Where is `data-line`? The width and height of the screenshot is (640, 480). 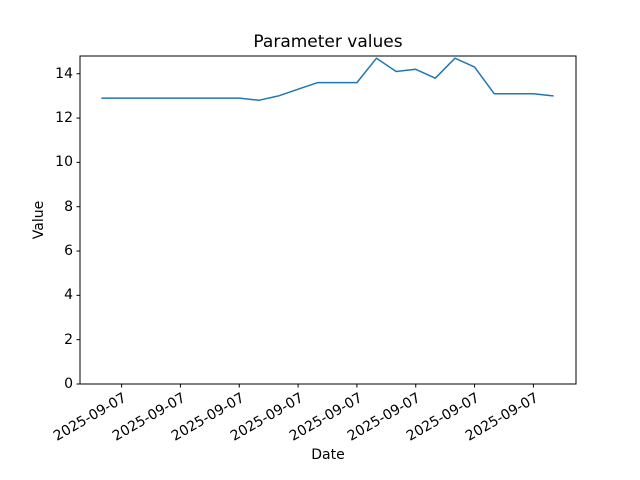 data-line is located at coordinates (327, 79).